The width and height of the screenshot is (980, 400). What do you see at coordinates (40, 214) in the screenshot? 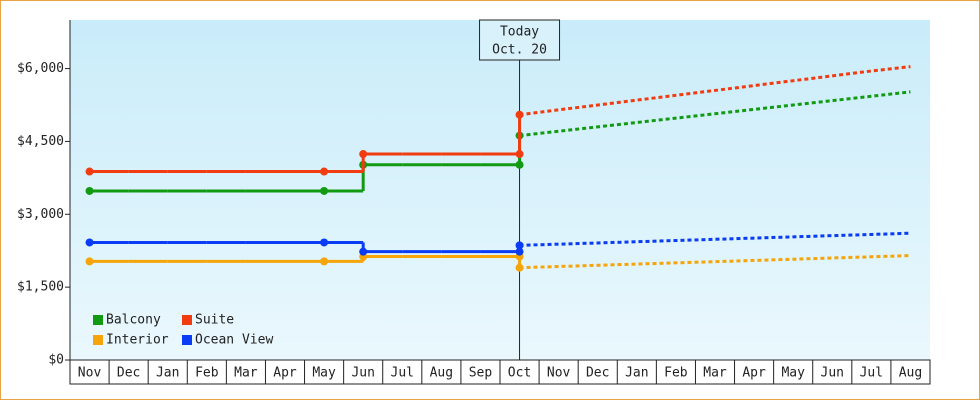
I see `y-tick-label: $3,000` at bounding box center [40, 214].